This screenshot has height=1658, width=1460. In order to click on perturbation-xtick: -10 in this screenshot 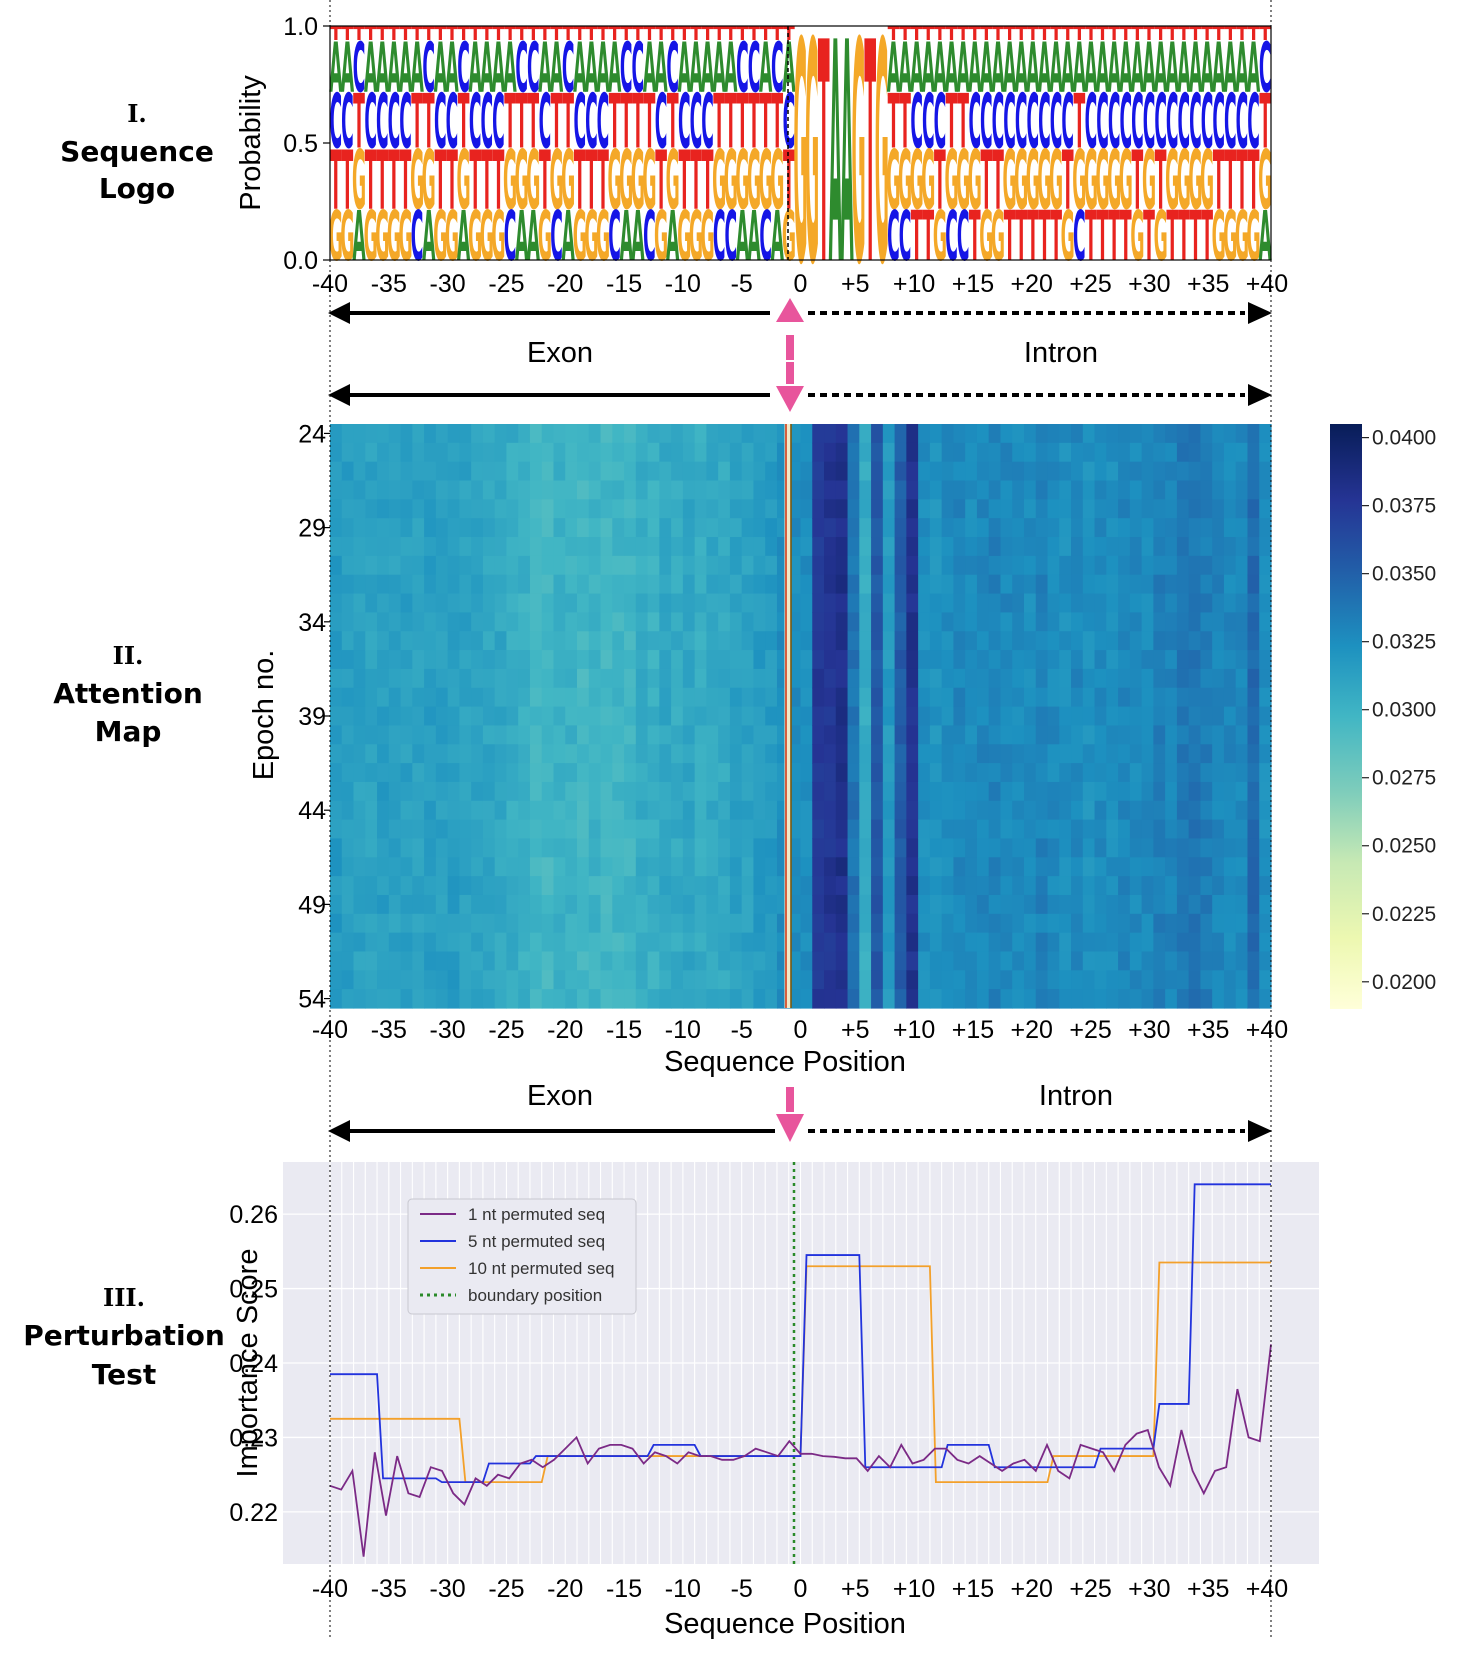, I will do `click(683, 1589)`.